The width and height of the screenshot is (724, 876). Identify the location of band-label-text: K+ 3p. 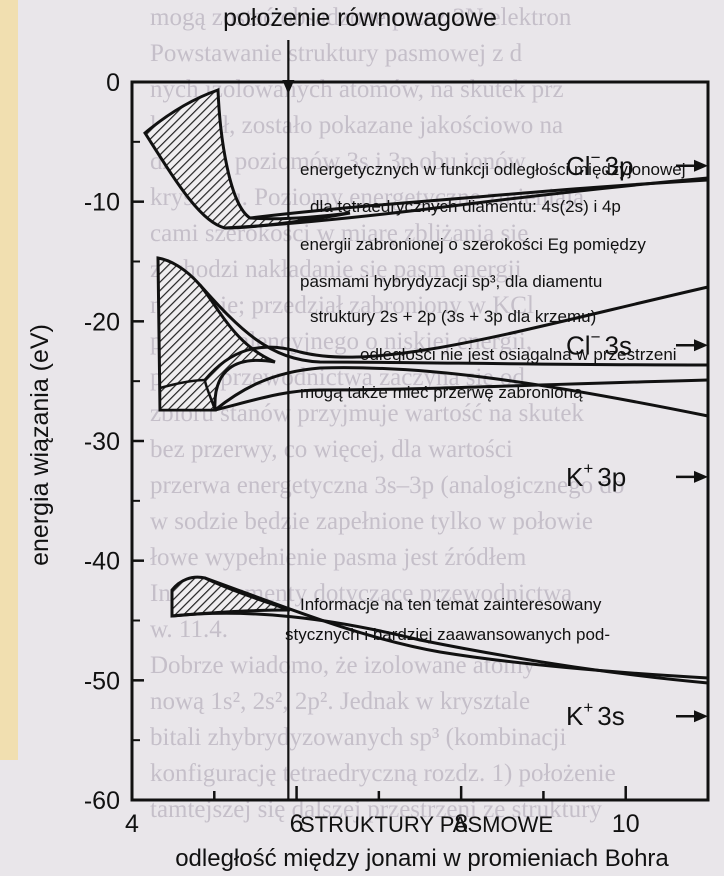
(596, 475).